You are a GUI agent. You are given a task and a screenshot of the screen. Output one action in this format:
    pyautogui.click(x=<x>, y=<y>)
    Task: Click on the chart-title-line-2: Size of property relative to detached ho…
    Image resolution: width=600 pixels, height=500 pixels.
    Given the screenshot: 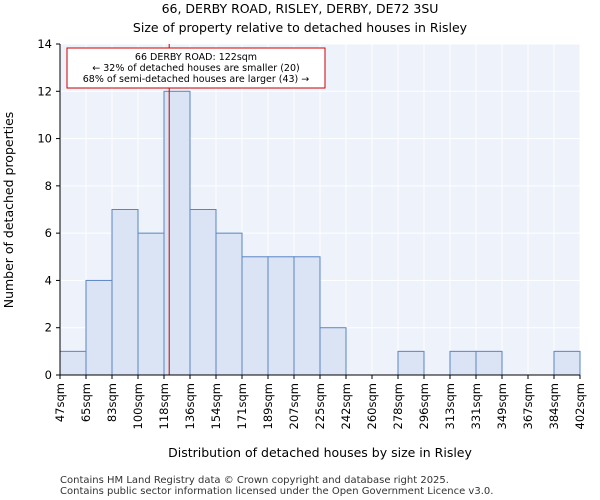 What is the action you would take?
    pyautogui.click(x=300, y=27)
    